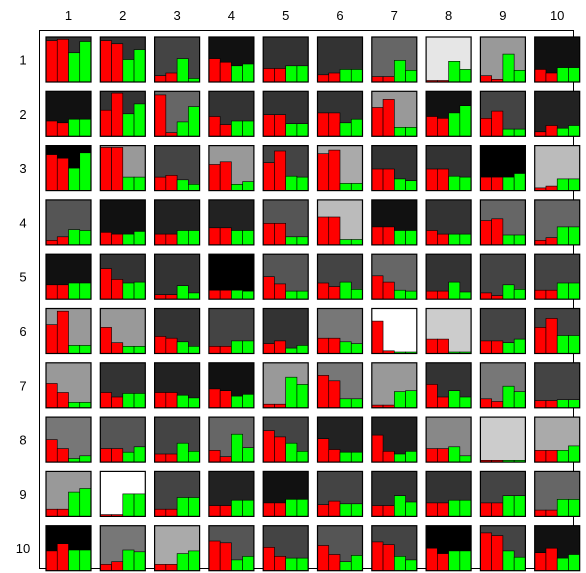 Image resolution: width=586 pixels, height=573 pixels. I want to click on column-labels: 1 2 3 4 5 6 7 8 9 10, so click(315, 15).